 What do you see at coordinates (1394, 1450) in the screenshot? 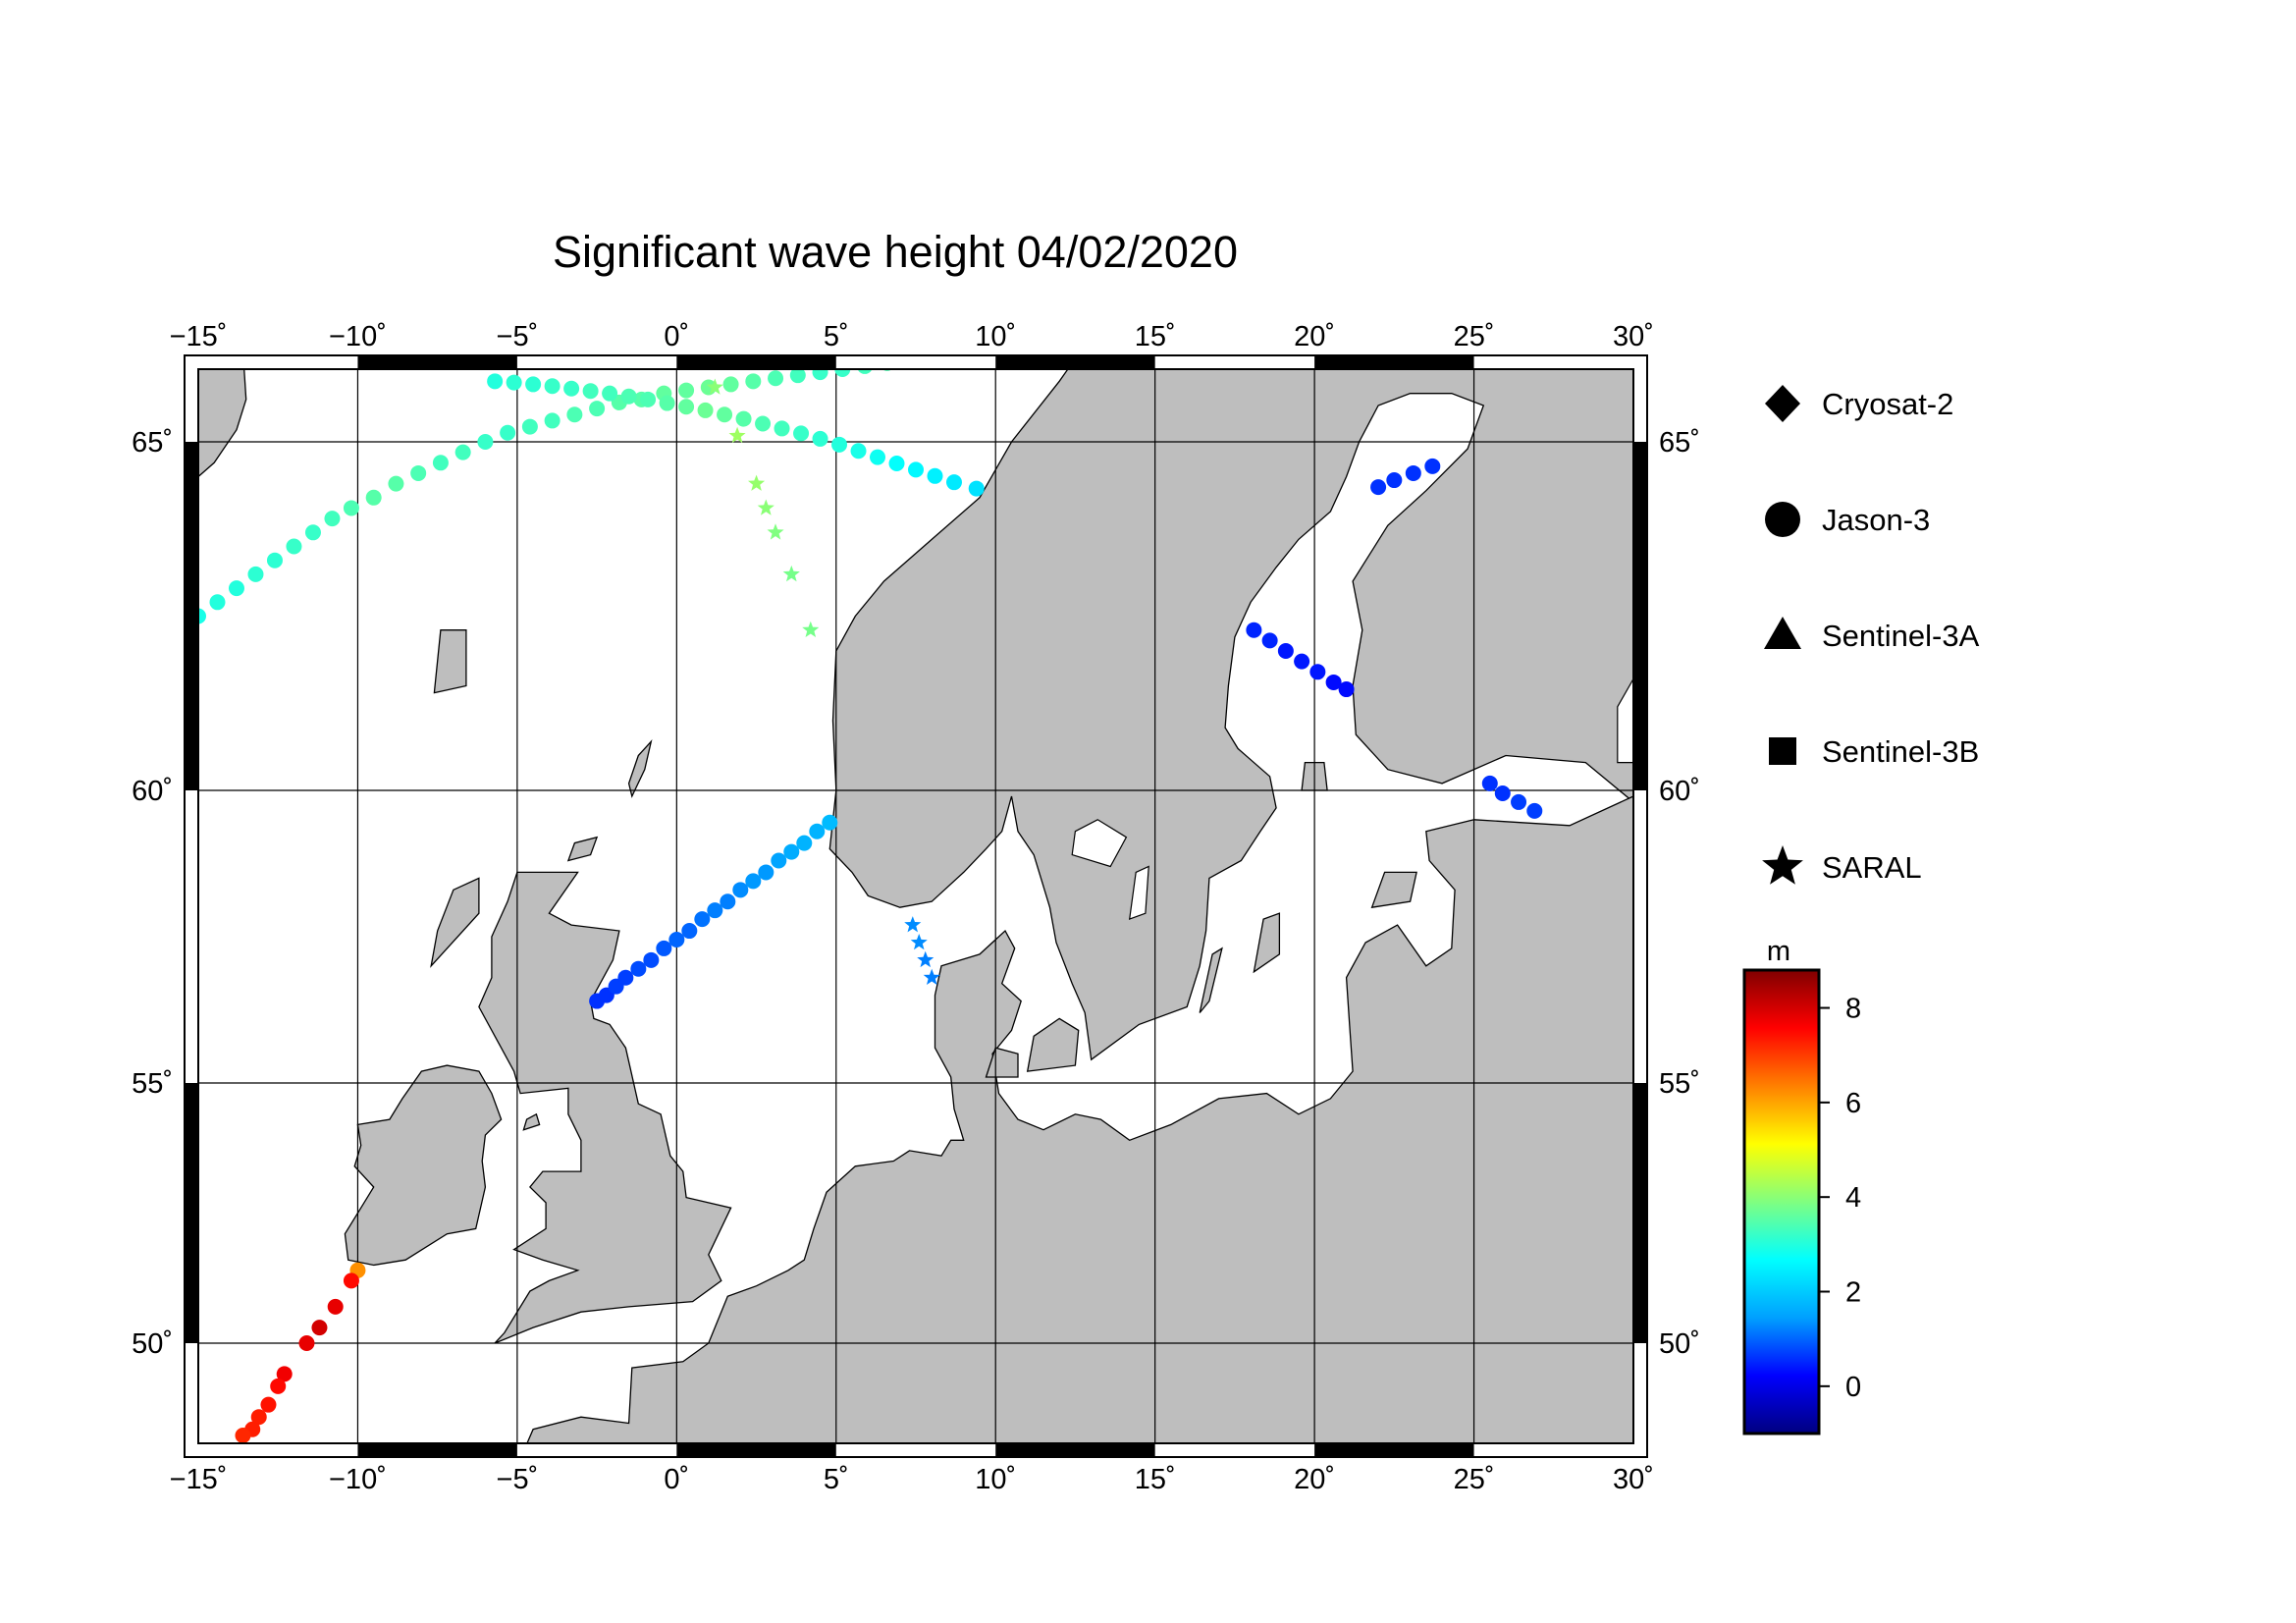
I see `frame-bar-bottom` at bounding box center [1394, 1450].